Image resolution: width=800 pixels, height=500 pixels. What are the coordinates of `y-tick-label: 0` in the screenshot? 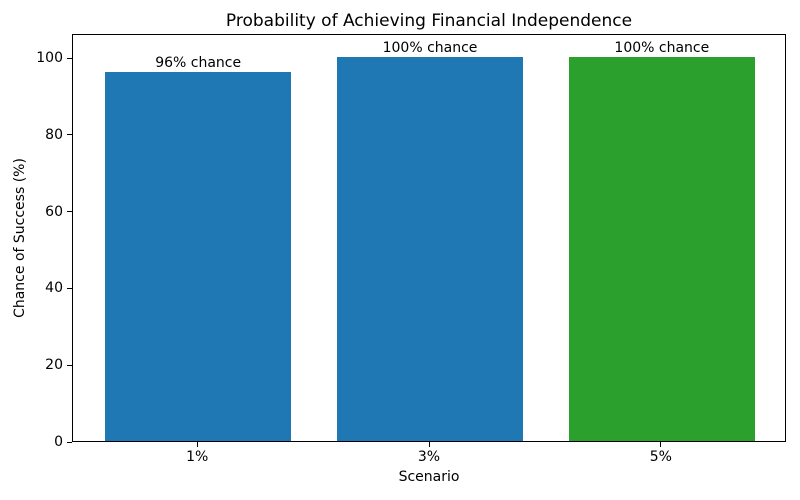 It's located at (58, 442).